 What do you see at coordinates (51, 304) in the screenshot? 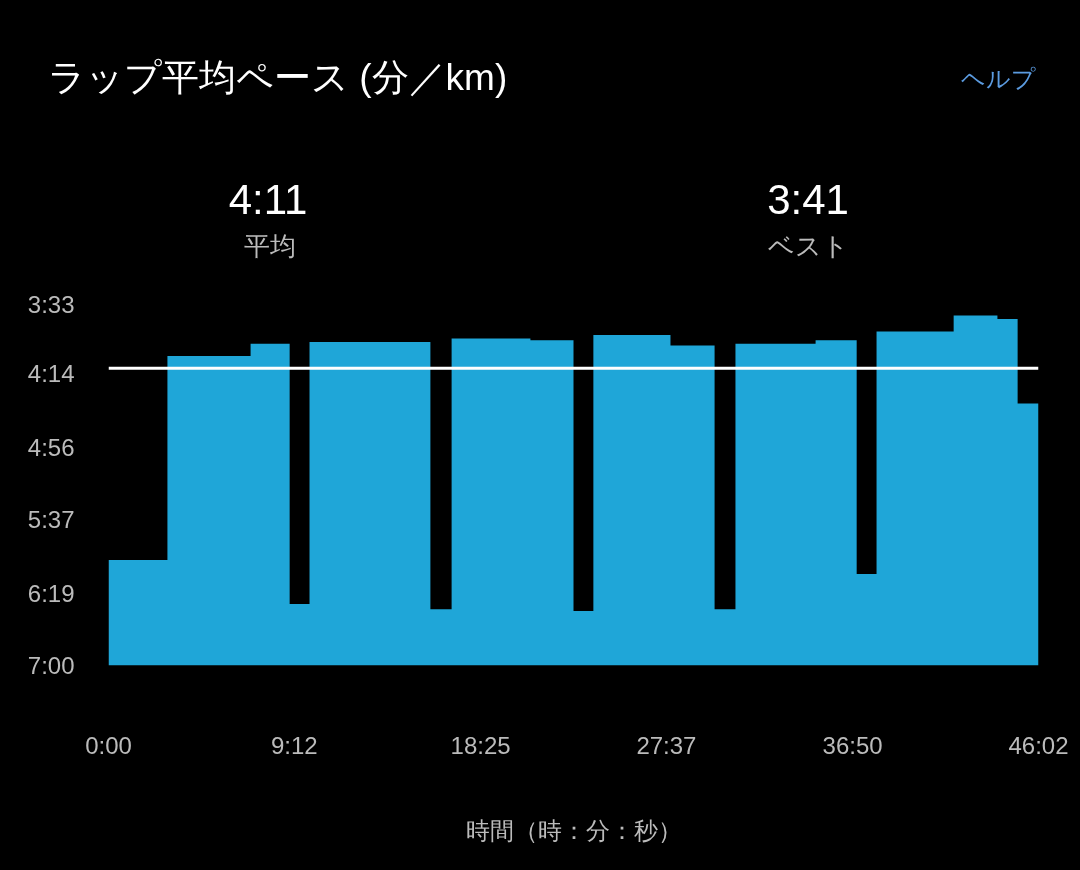
I see `y-tick-label: 3:33` at bounding box center [51, 304].